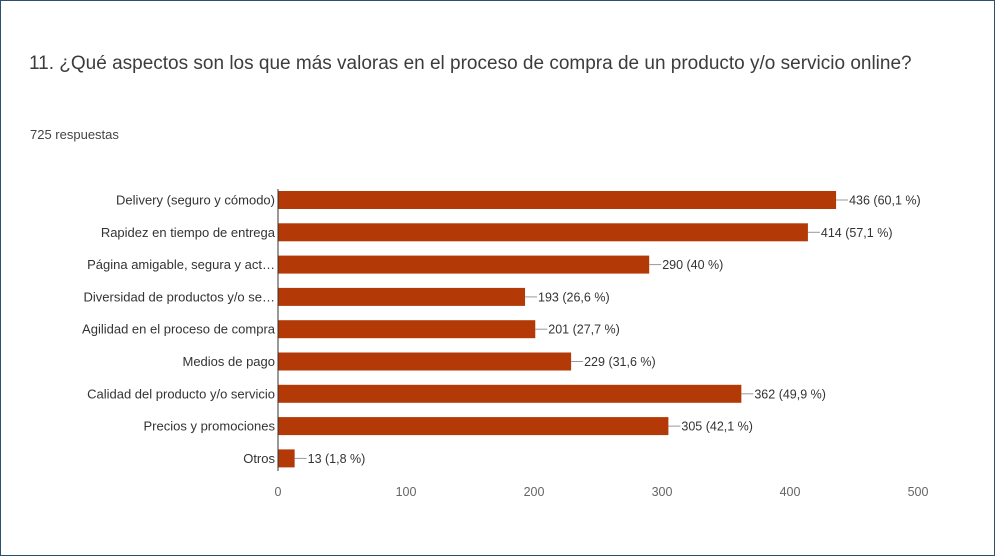 Image resolution: width=995 pixels, height=556 pixels. I want to click on value-label: 414 (57,1 %), so click(857, 233).